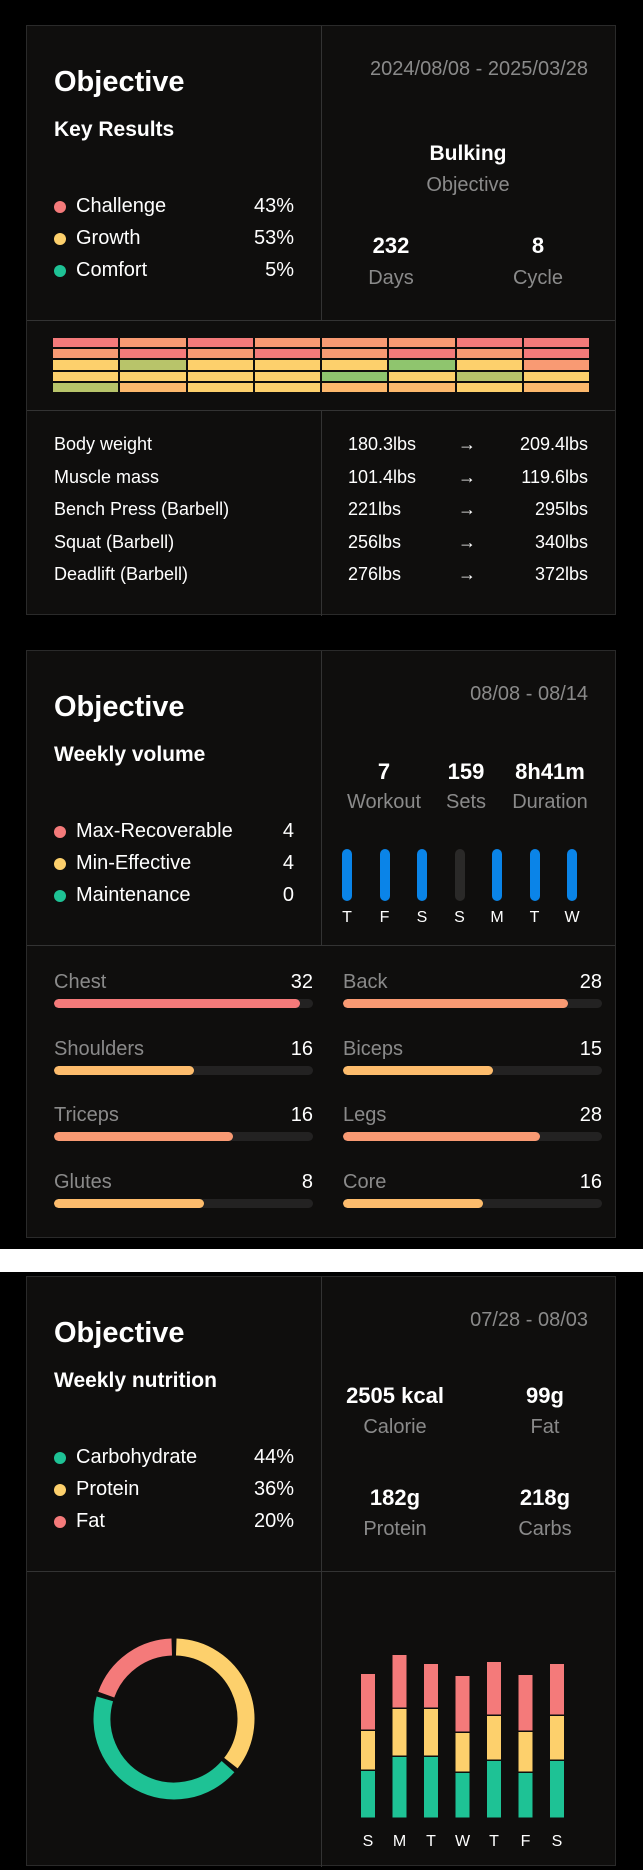 The image size is (643, 1870). What do you see at coordinates (395, 1395) in the screenshot?
I see `nutrition-value: 2505 kcal` at bounding box center [395, 1395].